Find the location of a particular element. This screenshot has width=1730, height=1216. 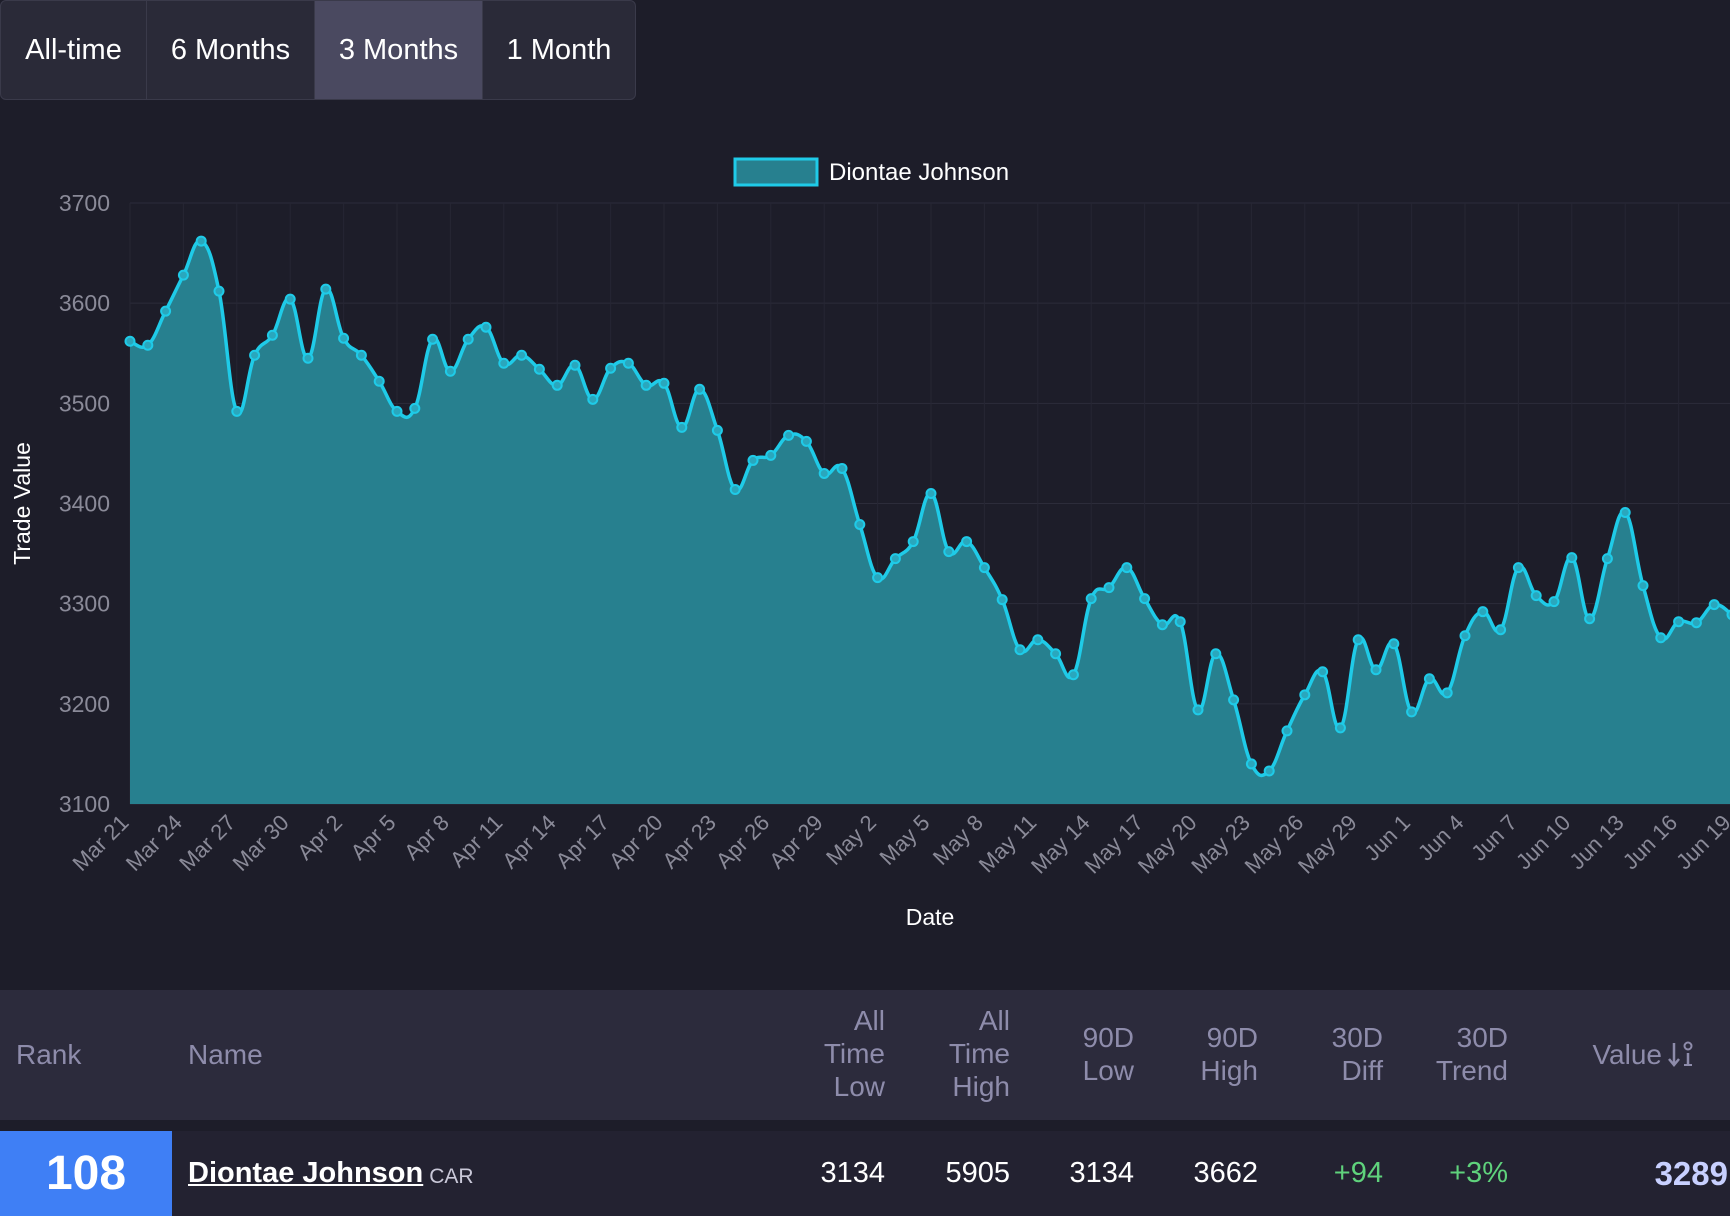

x-tick-label: Apr 29 is located at coordinates (796, 842).